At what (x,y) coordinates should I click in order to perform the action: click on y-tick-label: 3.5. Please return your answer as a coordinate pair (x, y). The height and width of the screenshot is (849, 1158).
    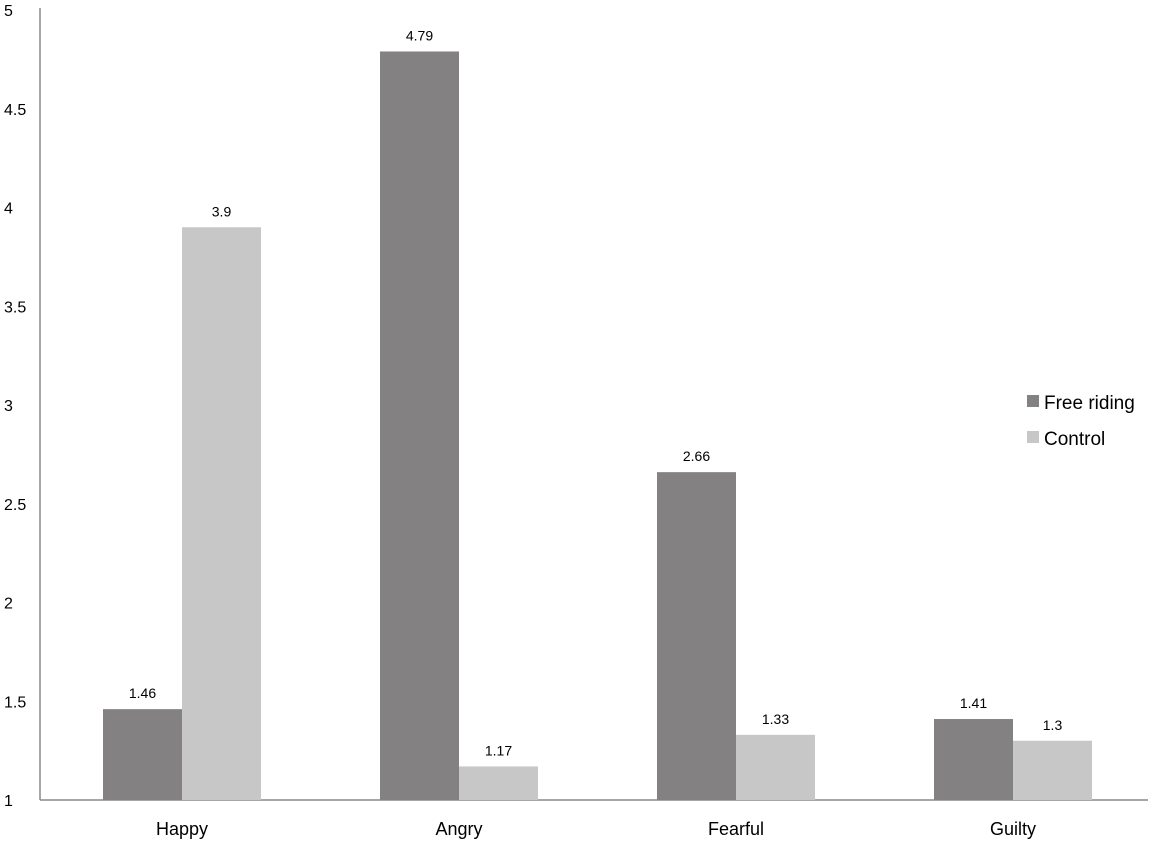
    Looking at the image, I should click on (15, 307).